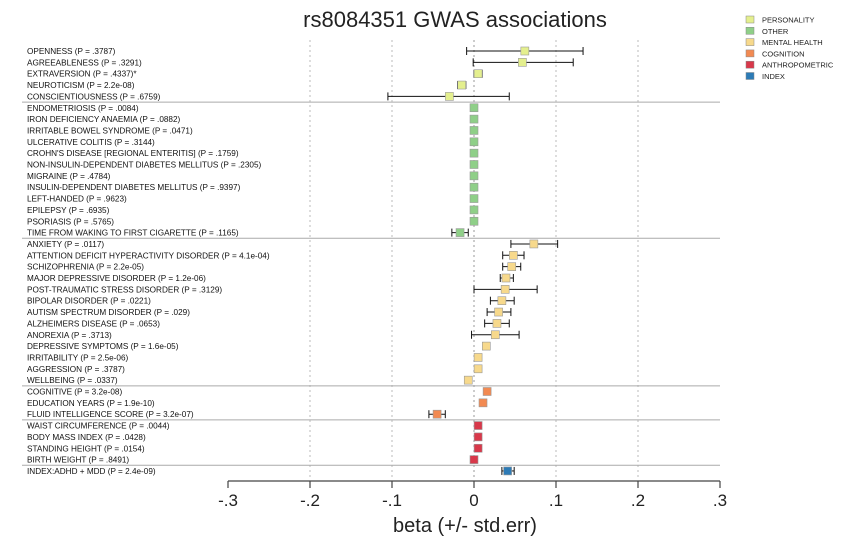 The width and height of the screenshot is (856, 541). I want to click on row-label: SCHIZOPHRENIA (P = 2.2e-05), so click(85, 267).